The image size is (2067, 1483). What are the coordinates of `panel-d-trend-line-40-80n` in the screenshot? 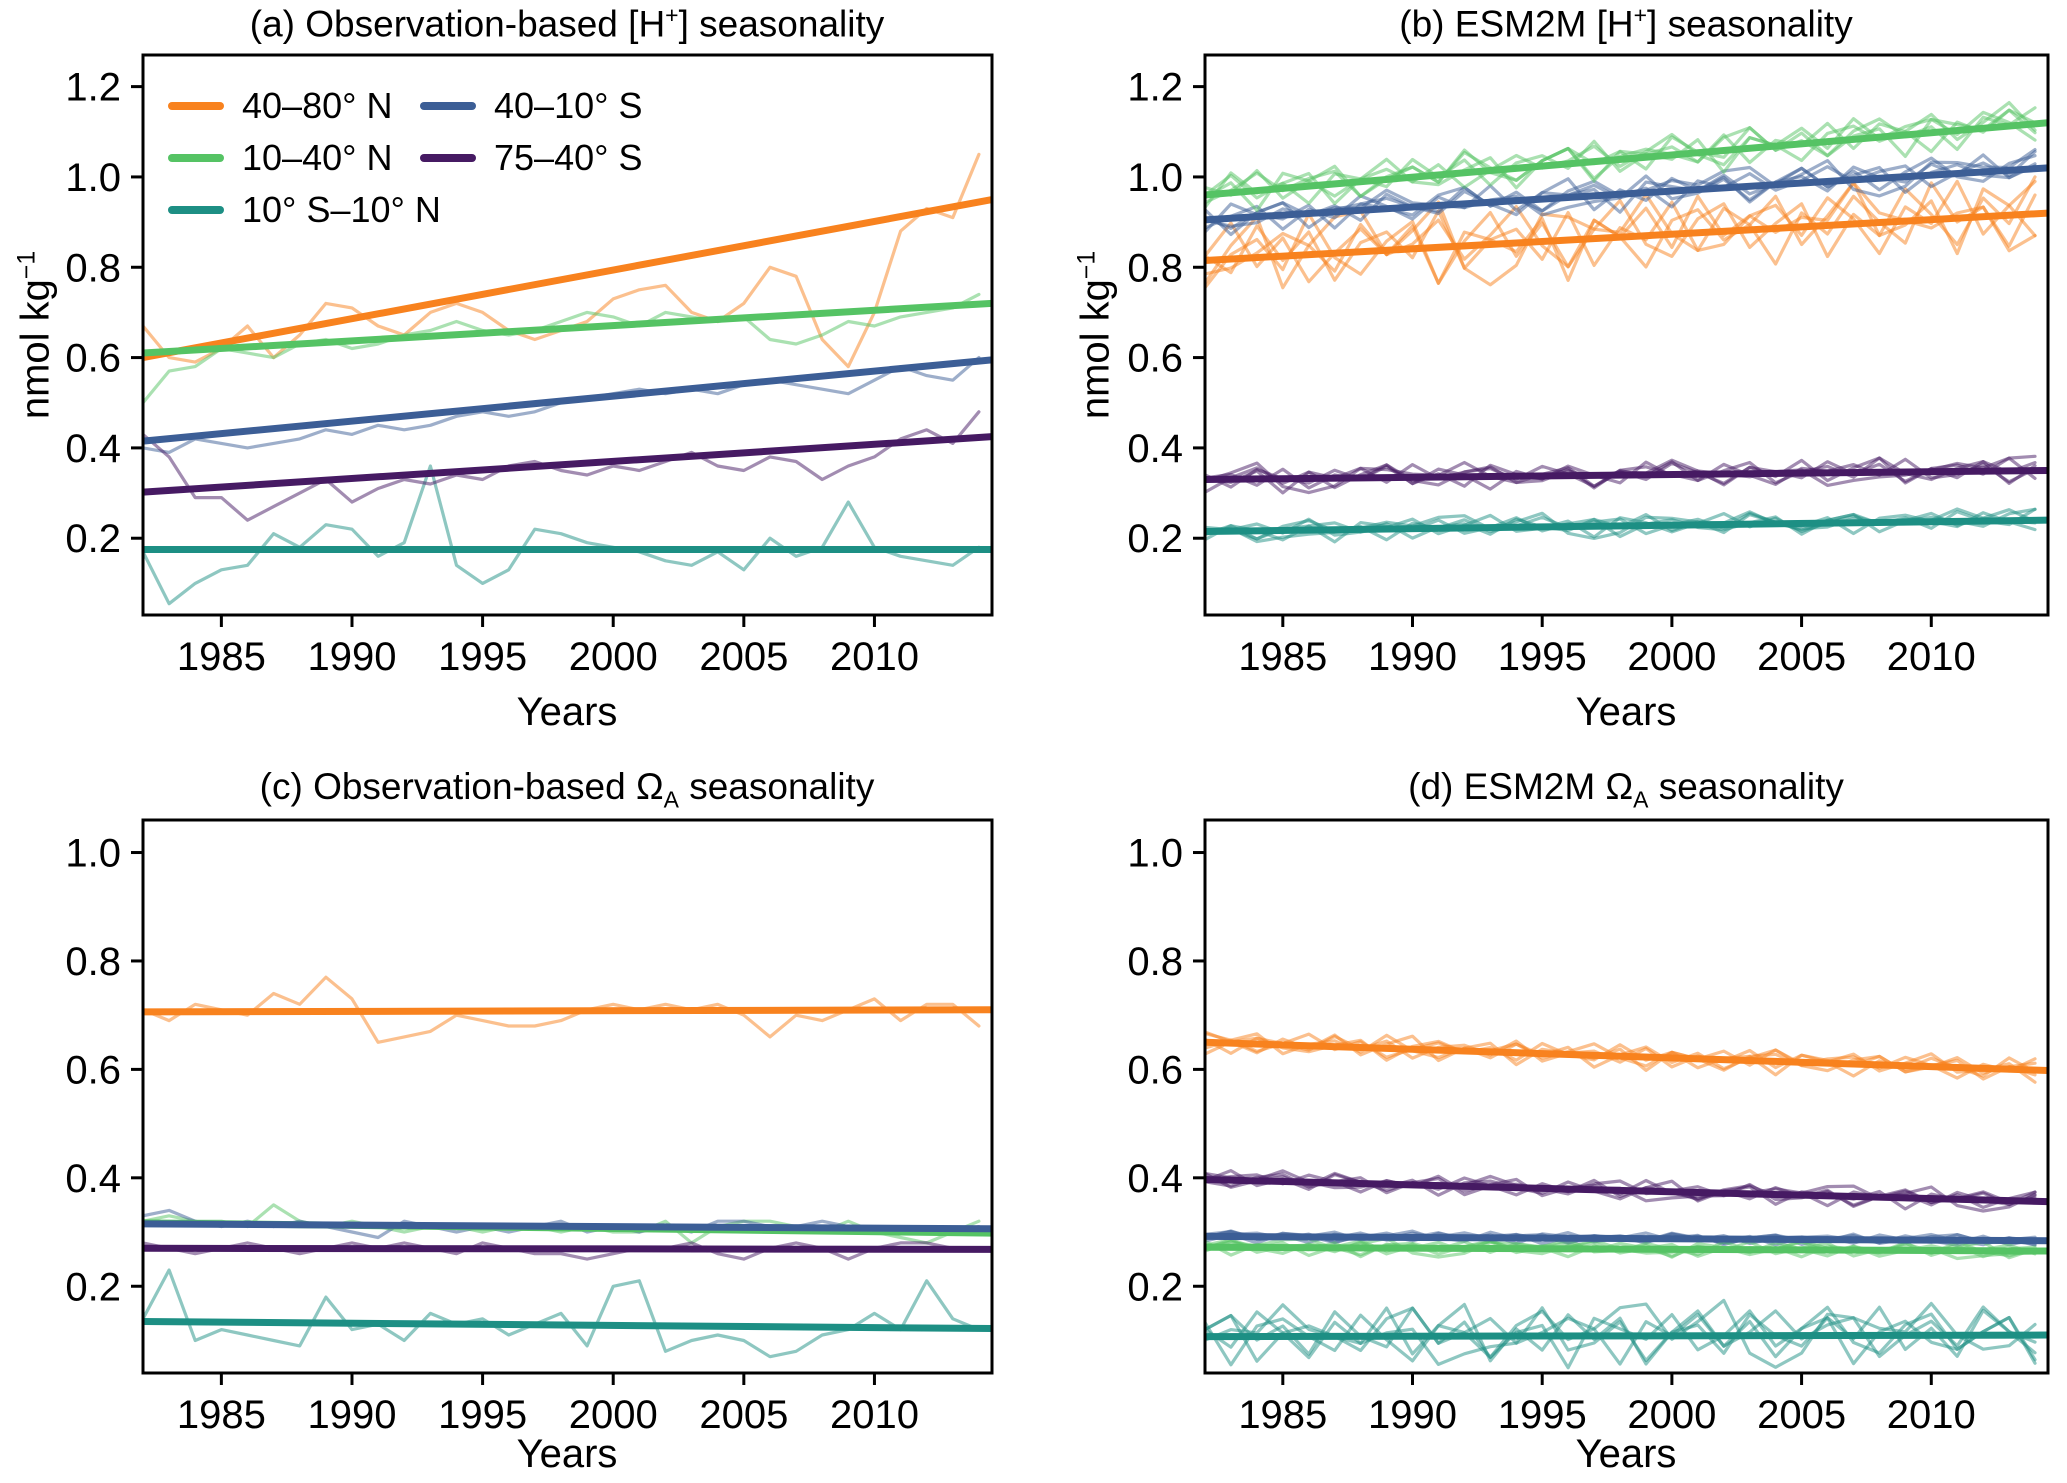 It's located at (1626, 1056).